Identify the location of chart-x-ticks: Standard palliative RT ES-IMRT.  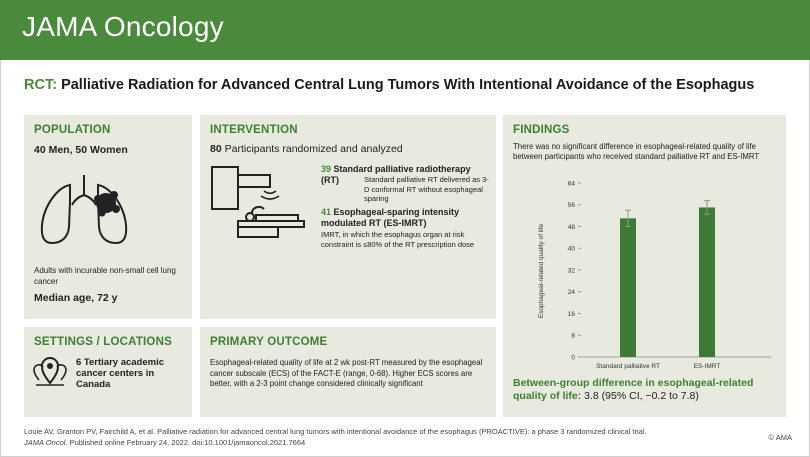
(658, 366).